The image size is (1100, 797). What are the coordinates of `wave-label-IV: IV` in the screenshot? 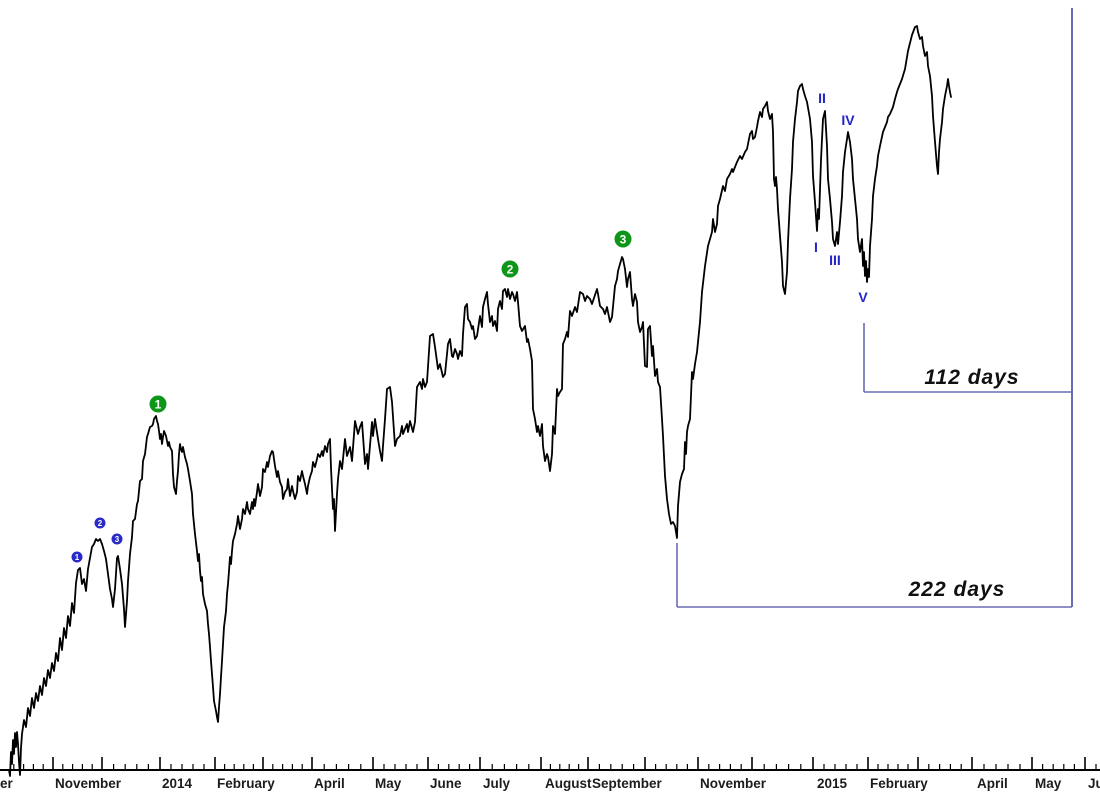 It's located at (848, 120).